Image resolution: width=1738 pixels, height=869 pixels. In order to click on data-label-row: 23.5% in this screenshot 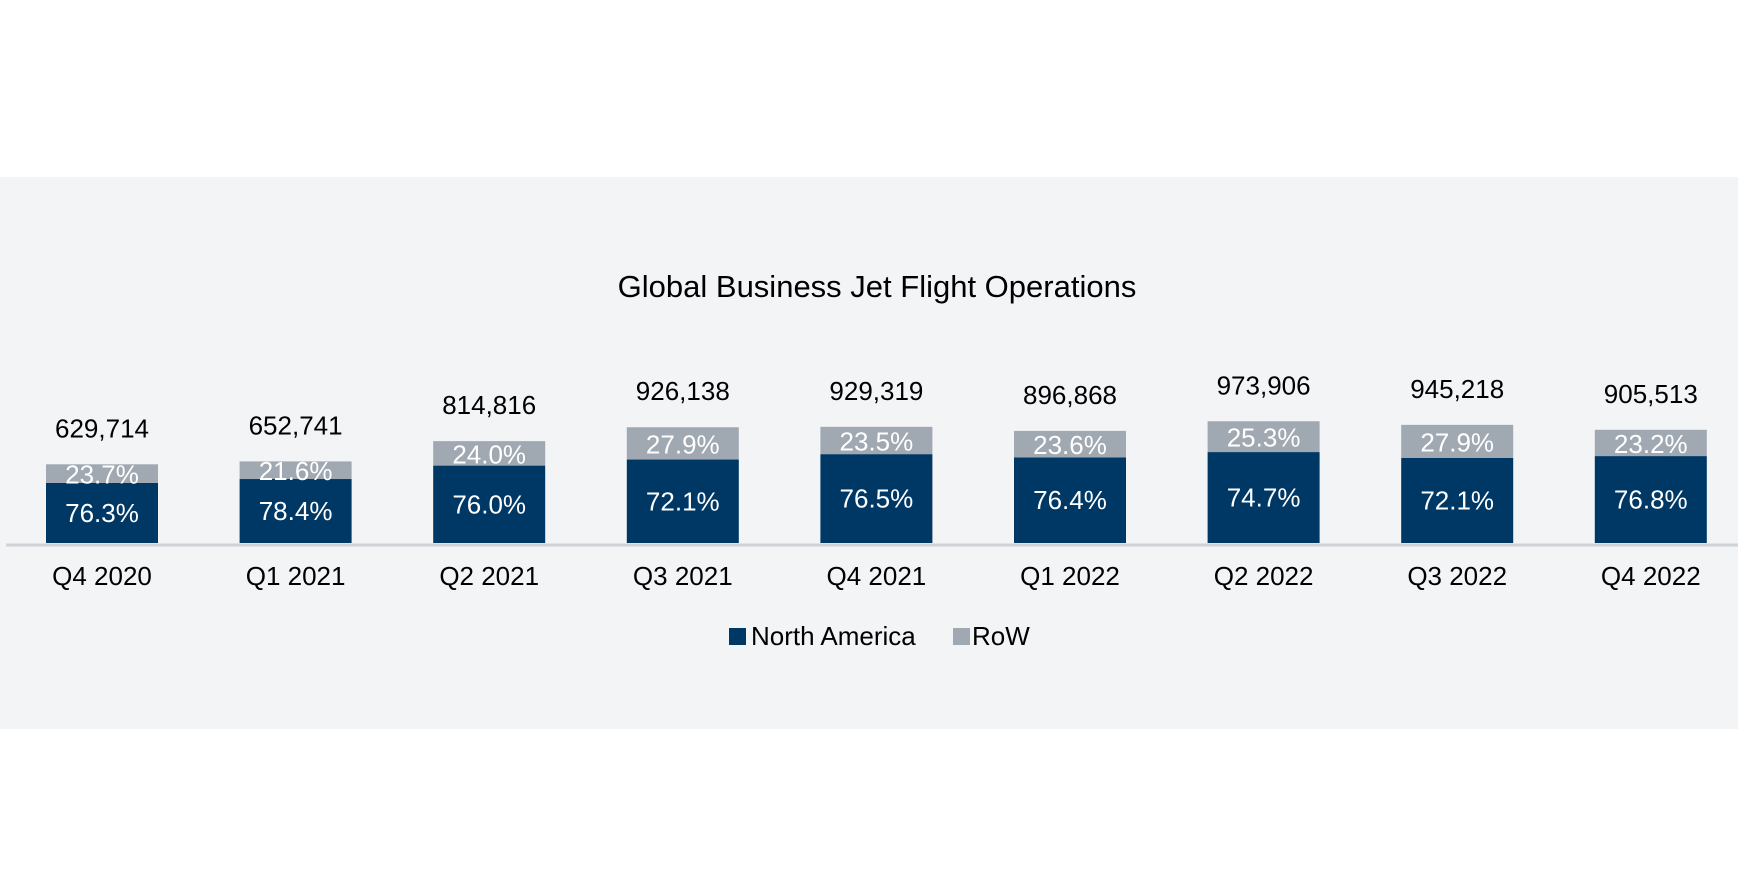, I will do `click(877, 441)`.